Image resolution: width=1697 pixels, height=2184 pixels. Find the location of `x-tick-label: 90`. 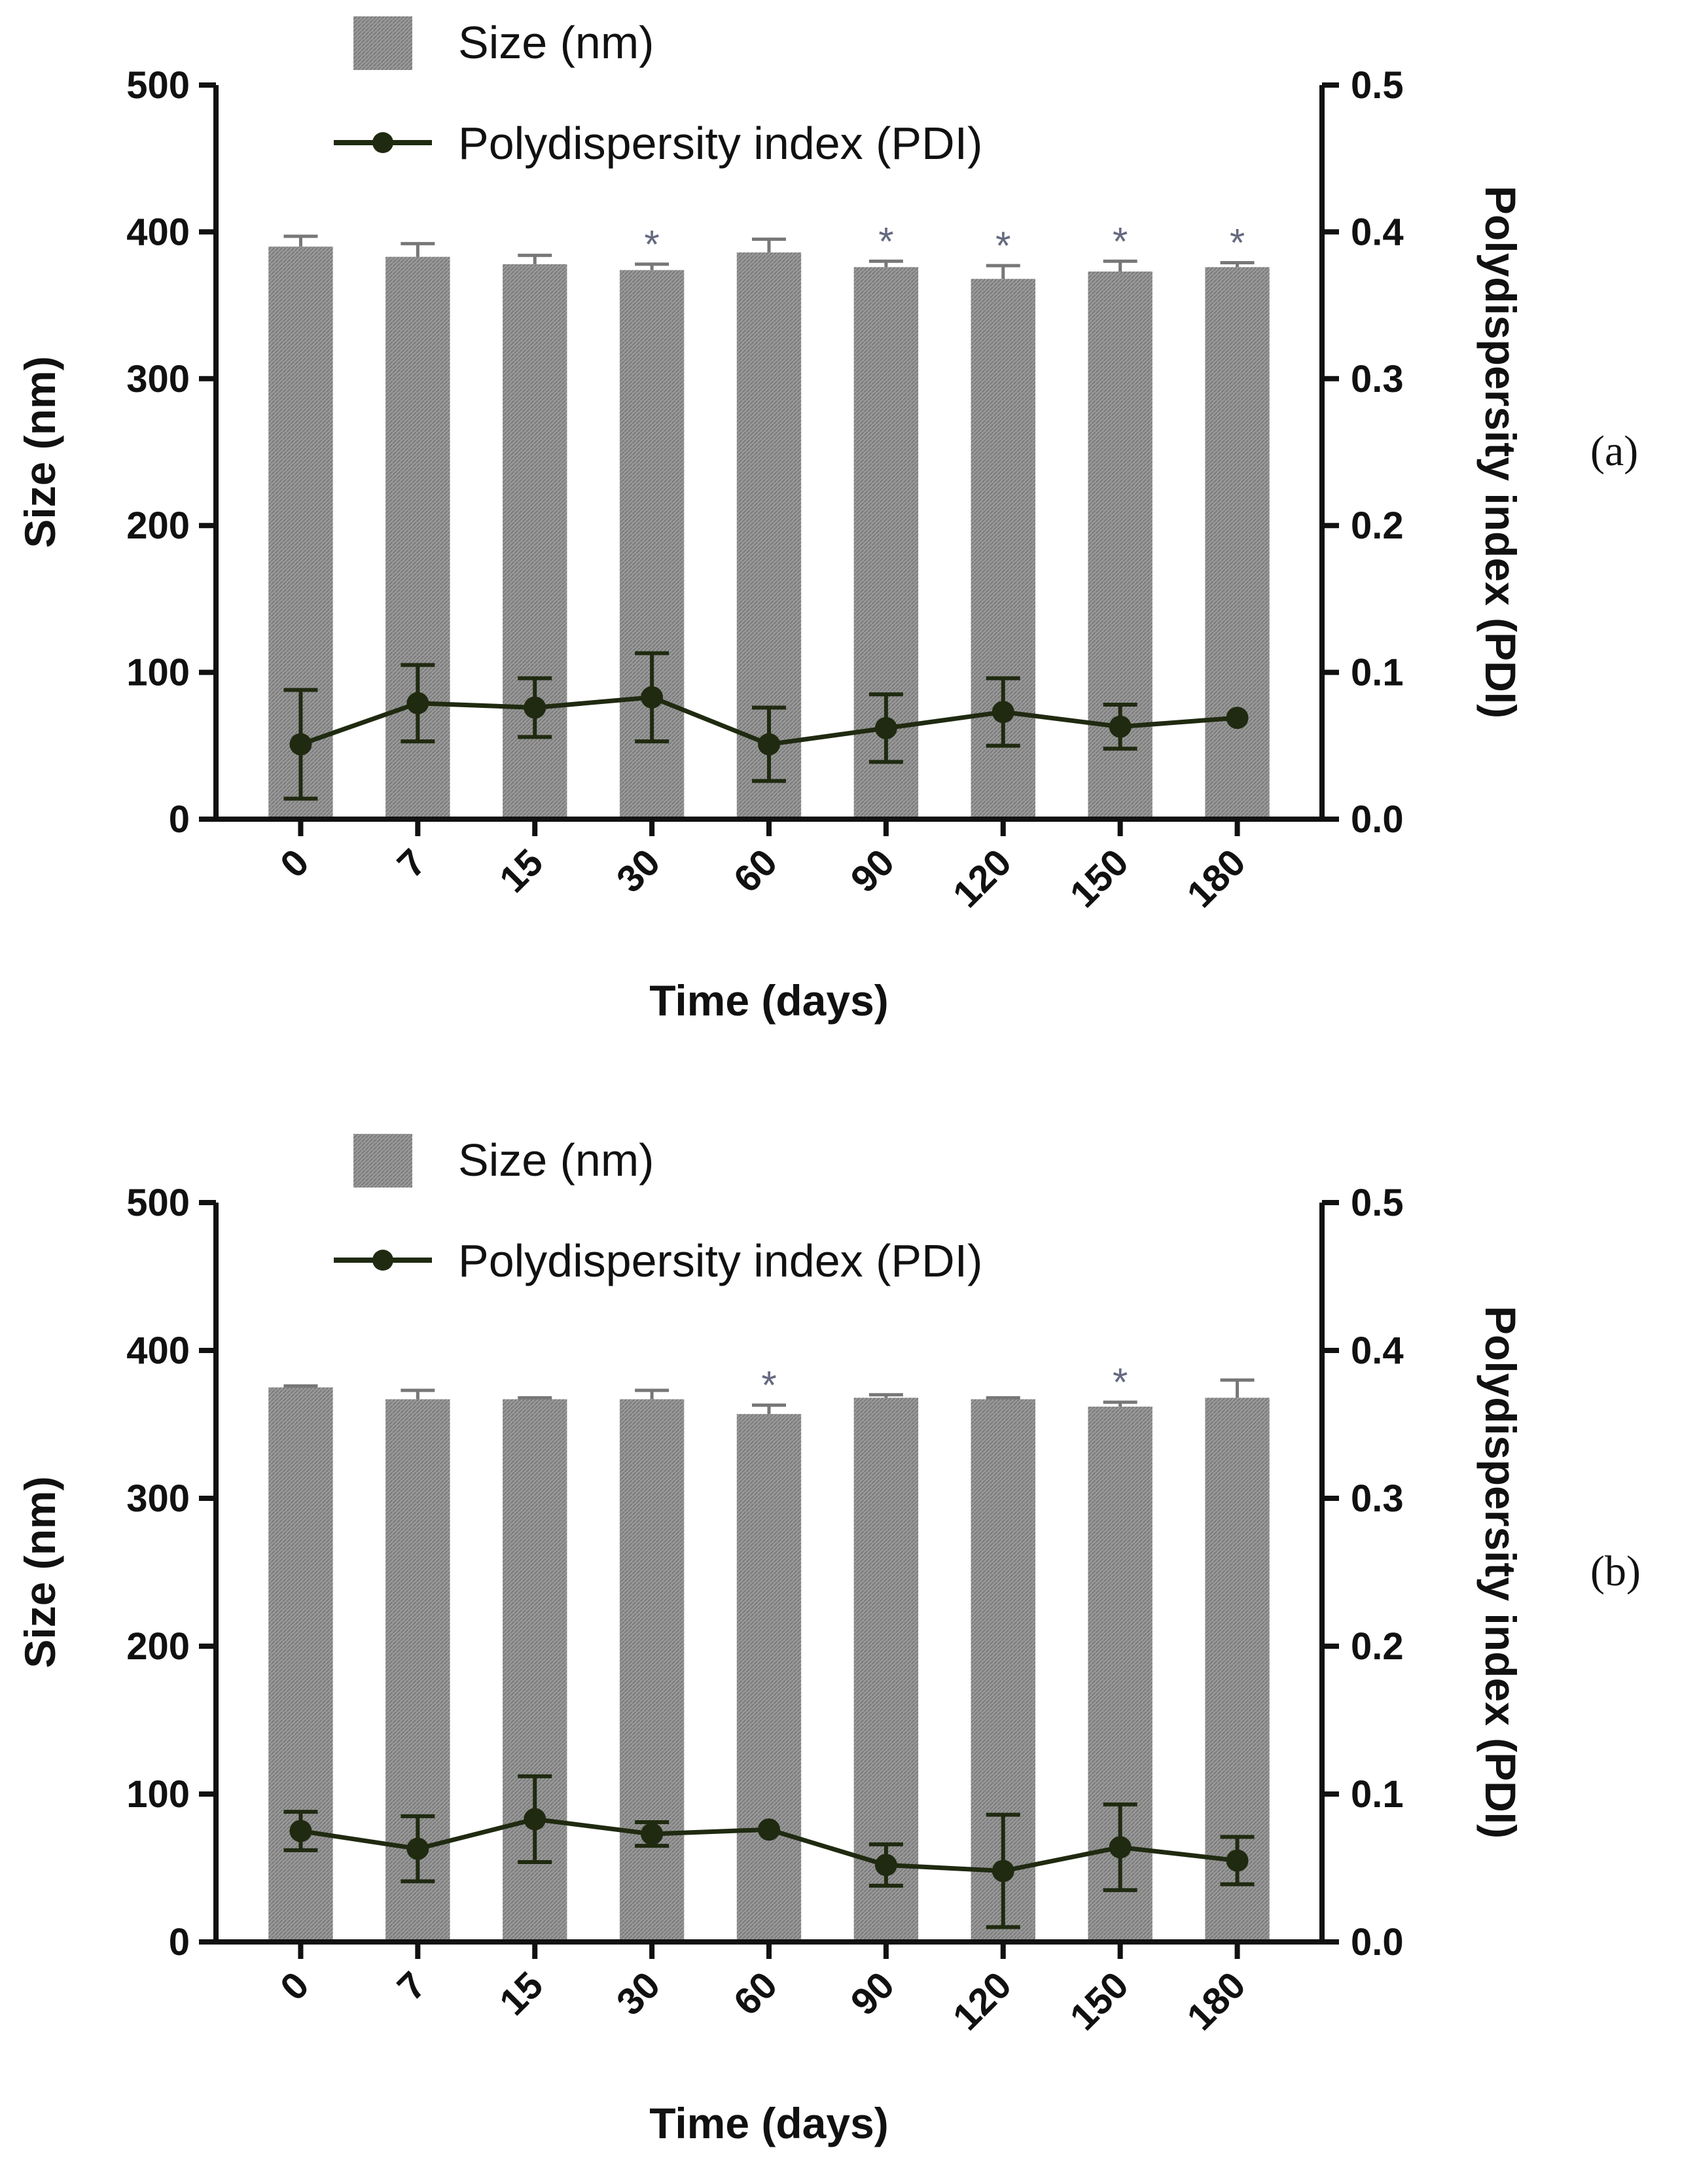

x-tick-label: 90 is located at coordinates (872, 1994).